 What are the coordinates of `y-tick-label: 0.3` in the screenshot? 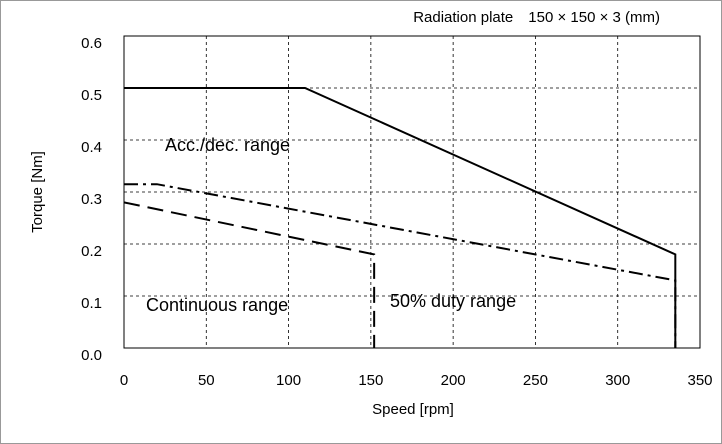 It's located at (91, 199).